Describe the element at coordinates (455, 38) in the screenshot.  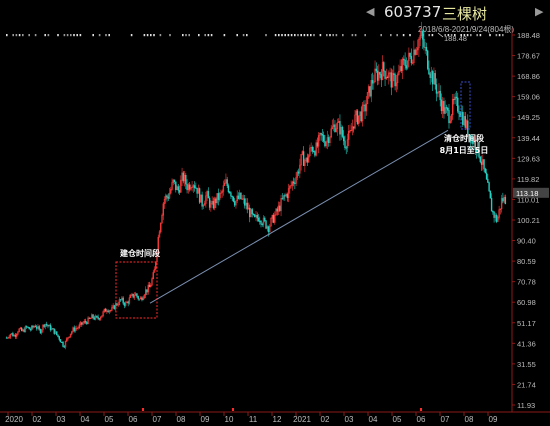
I see `high-price-label: 188.48` at that location.